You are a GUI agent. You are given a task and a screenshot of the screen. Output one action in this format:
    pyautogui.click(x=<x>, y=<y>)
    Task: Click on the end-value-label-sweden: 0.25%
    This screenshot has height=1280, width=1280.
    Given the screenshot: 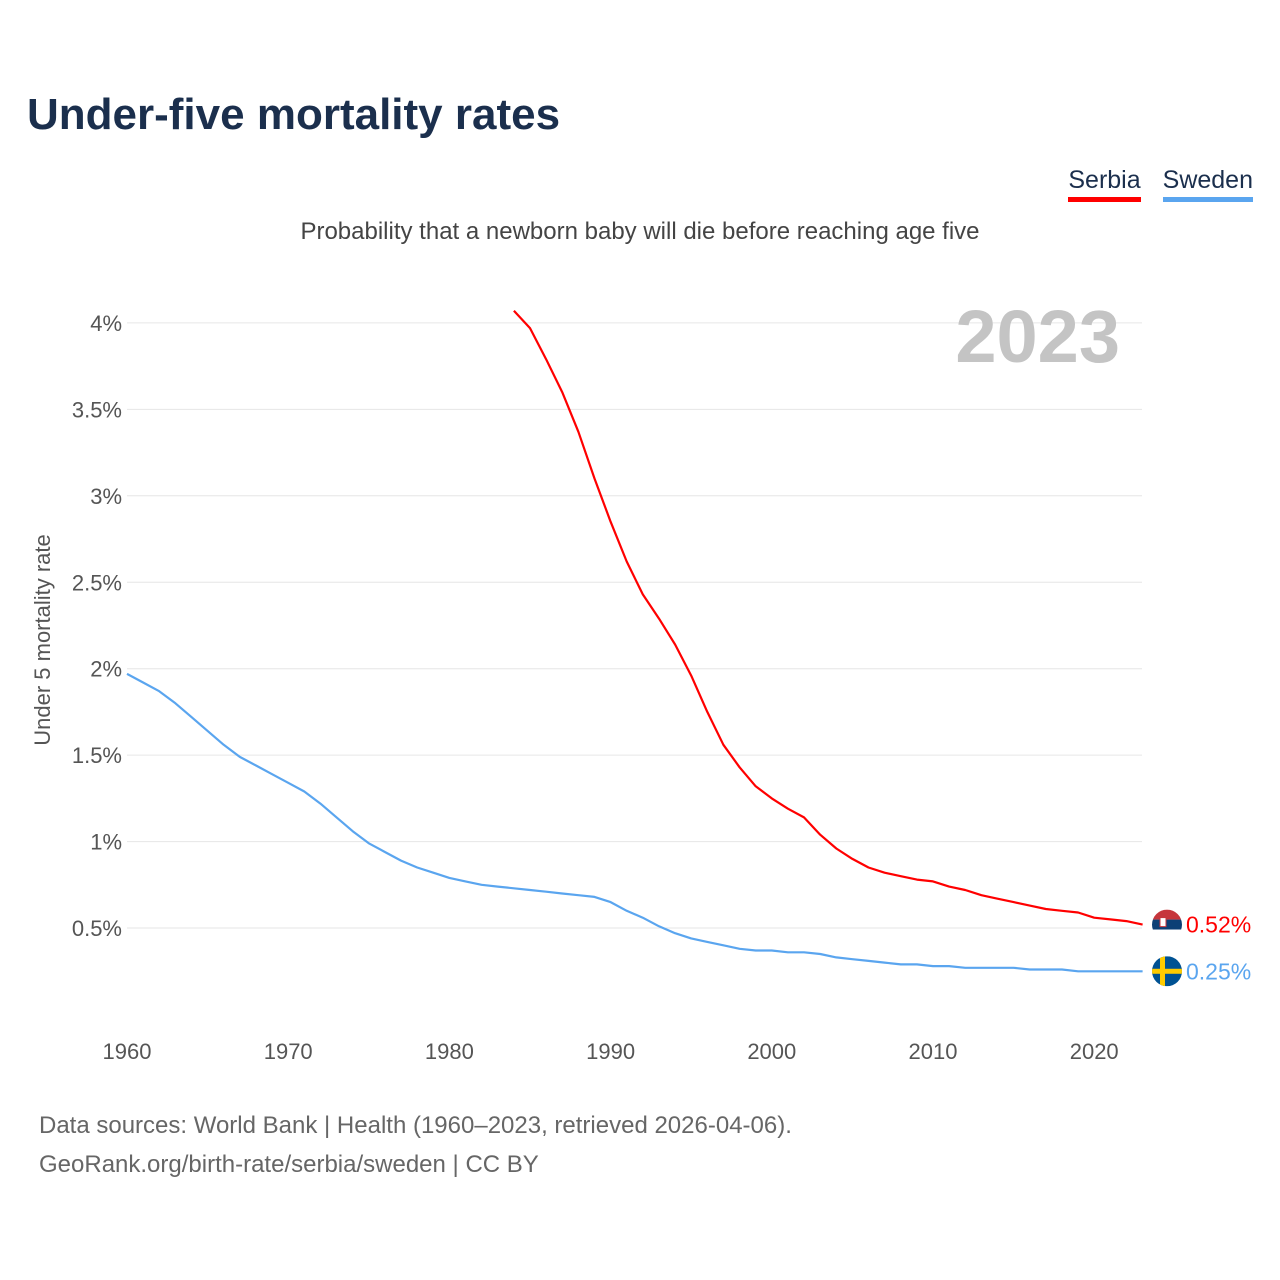 What is the action you would take?
    pyautogui.click(x=1218, y=971)
    